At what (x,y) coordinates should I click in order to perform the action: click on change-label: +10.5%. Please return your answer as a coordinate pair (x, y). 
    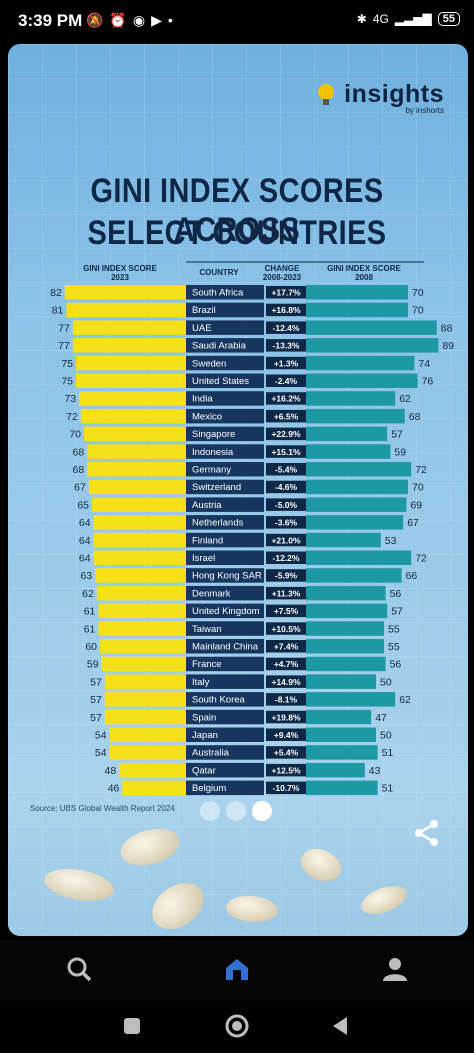
    Looking at the image, I should click on (286, 629).